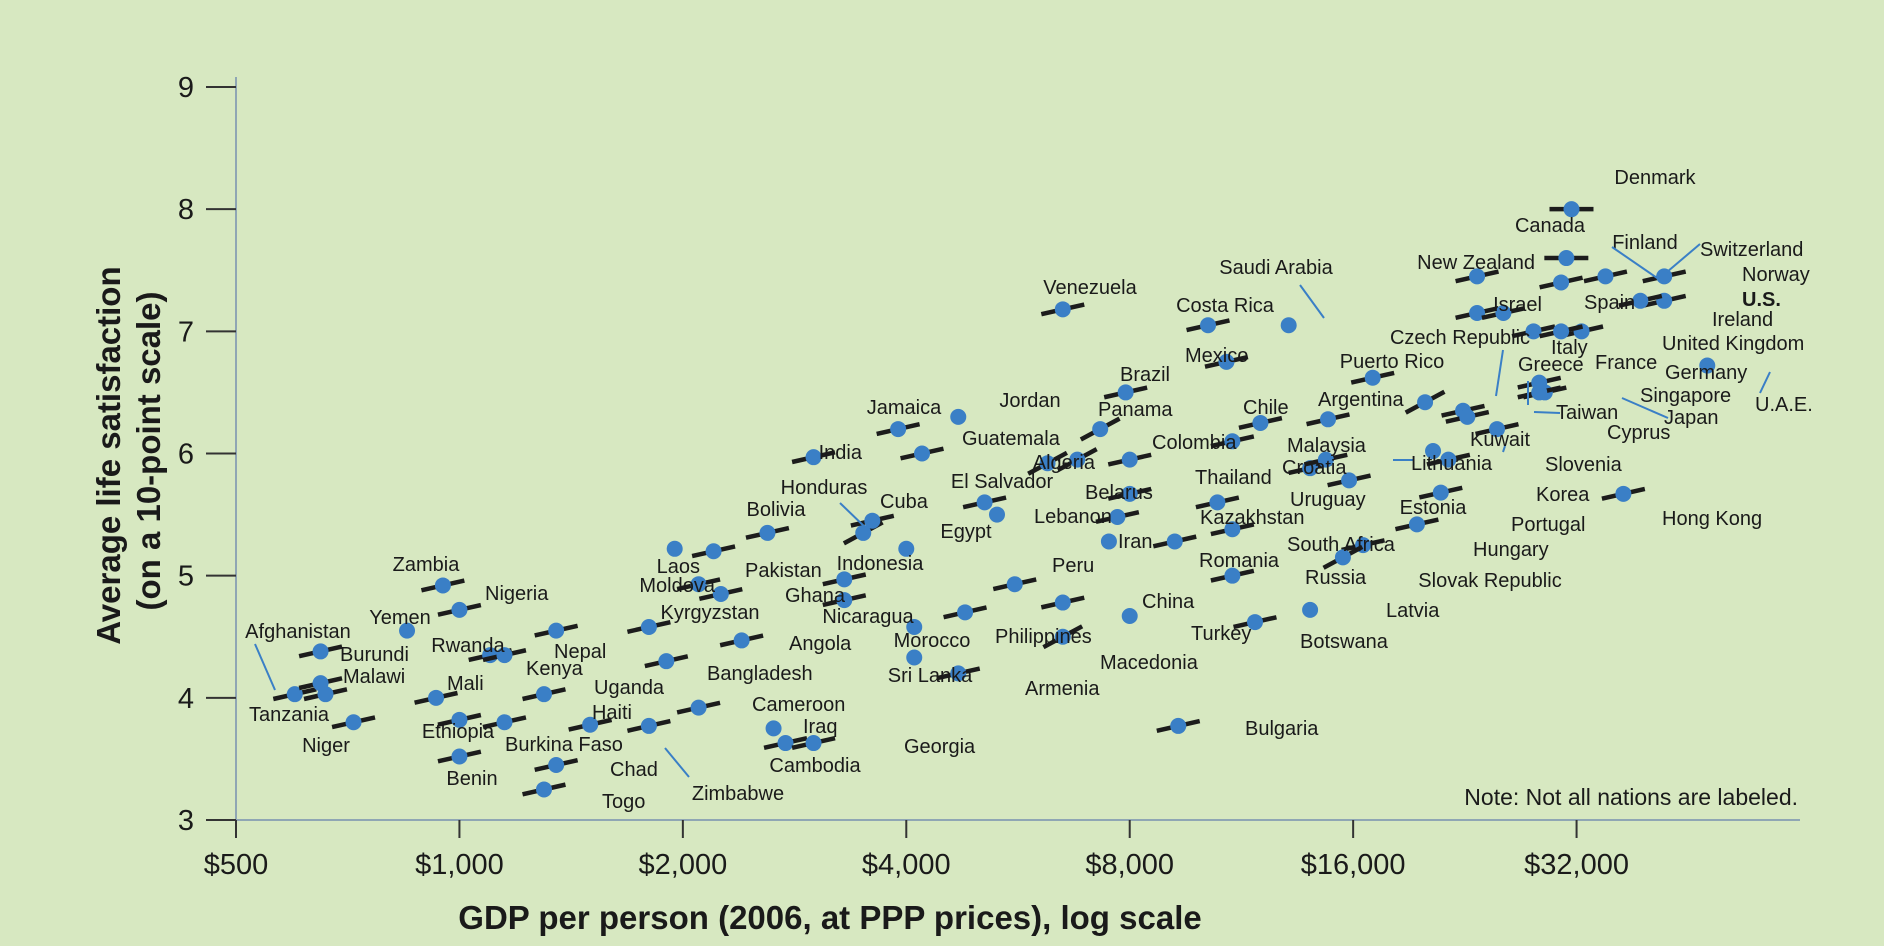 Image resolution: width=1884 pixels, height=946 pixels. What do you see at coordinates (1336, 578) in the screenshot?
I see `country-label: Russia` at bounding box center [1336, 578].